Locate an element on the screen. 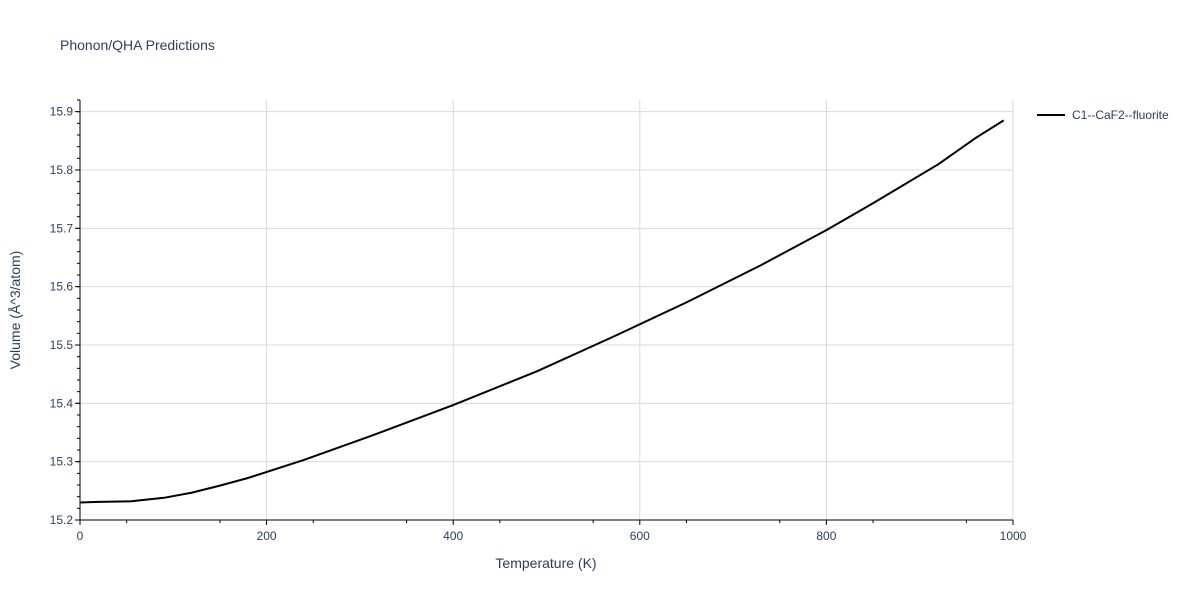 This screenshot has width=1200, height=600. legend-label: C1--CaF2--fluorite is located at coordinates (1120, 115).